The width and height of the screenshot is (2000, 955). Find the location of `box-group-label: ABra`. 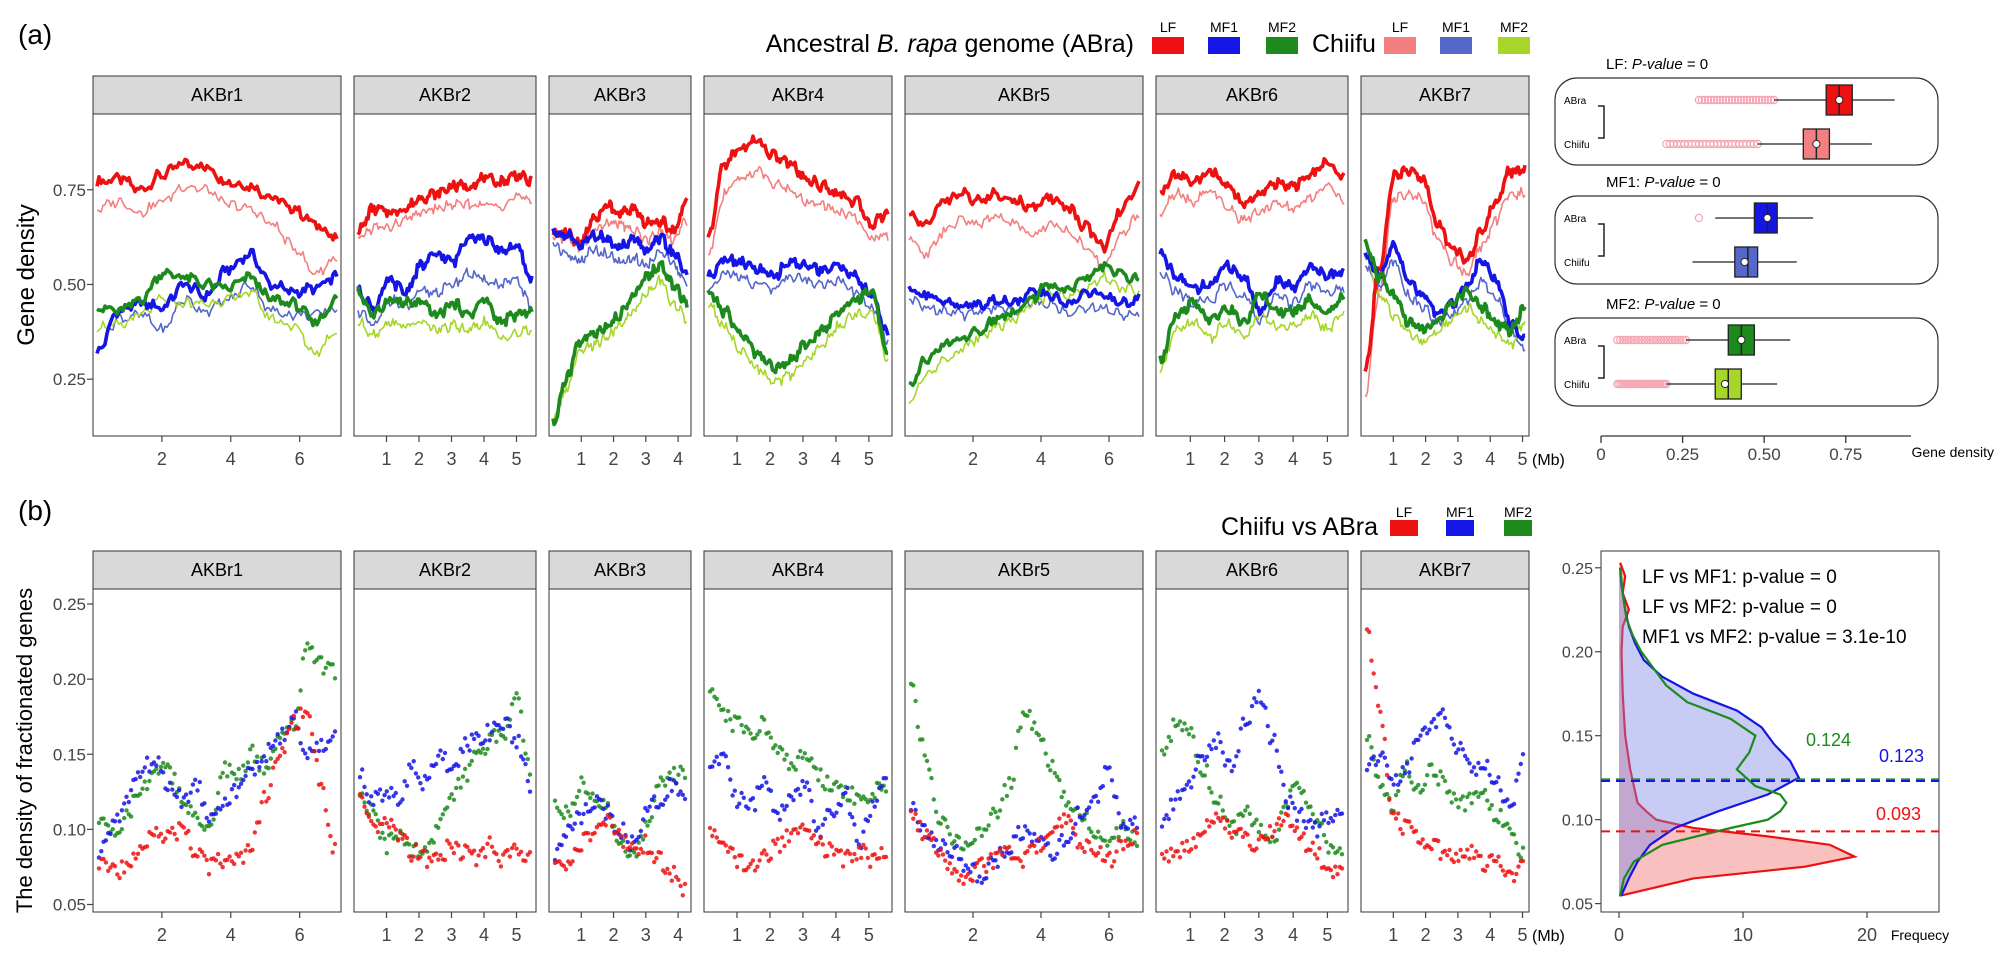

box-group-label: ABra is located at coordinates (1575, 101).